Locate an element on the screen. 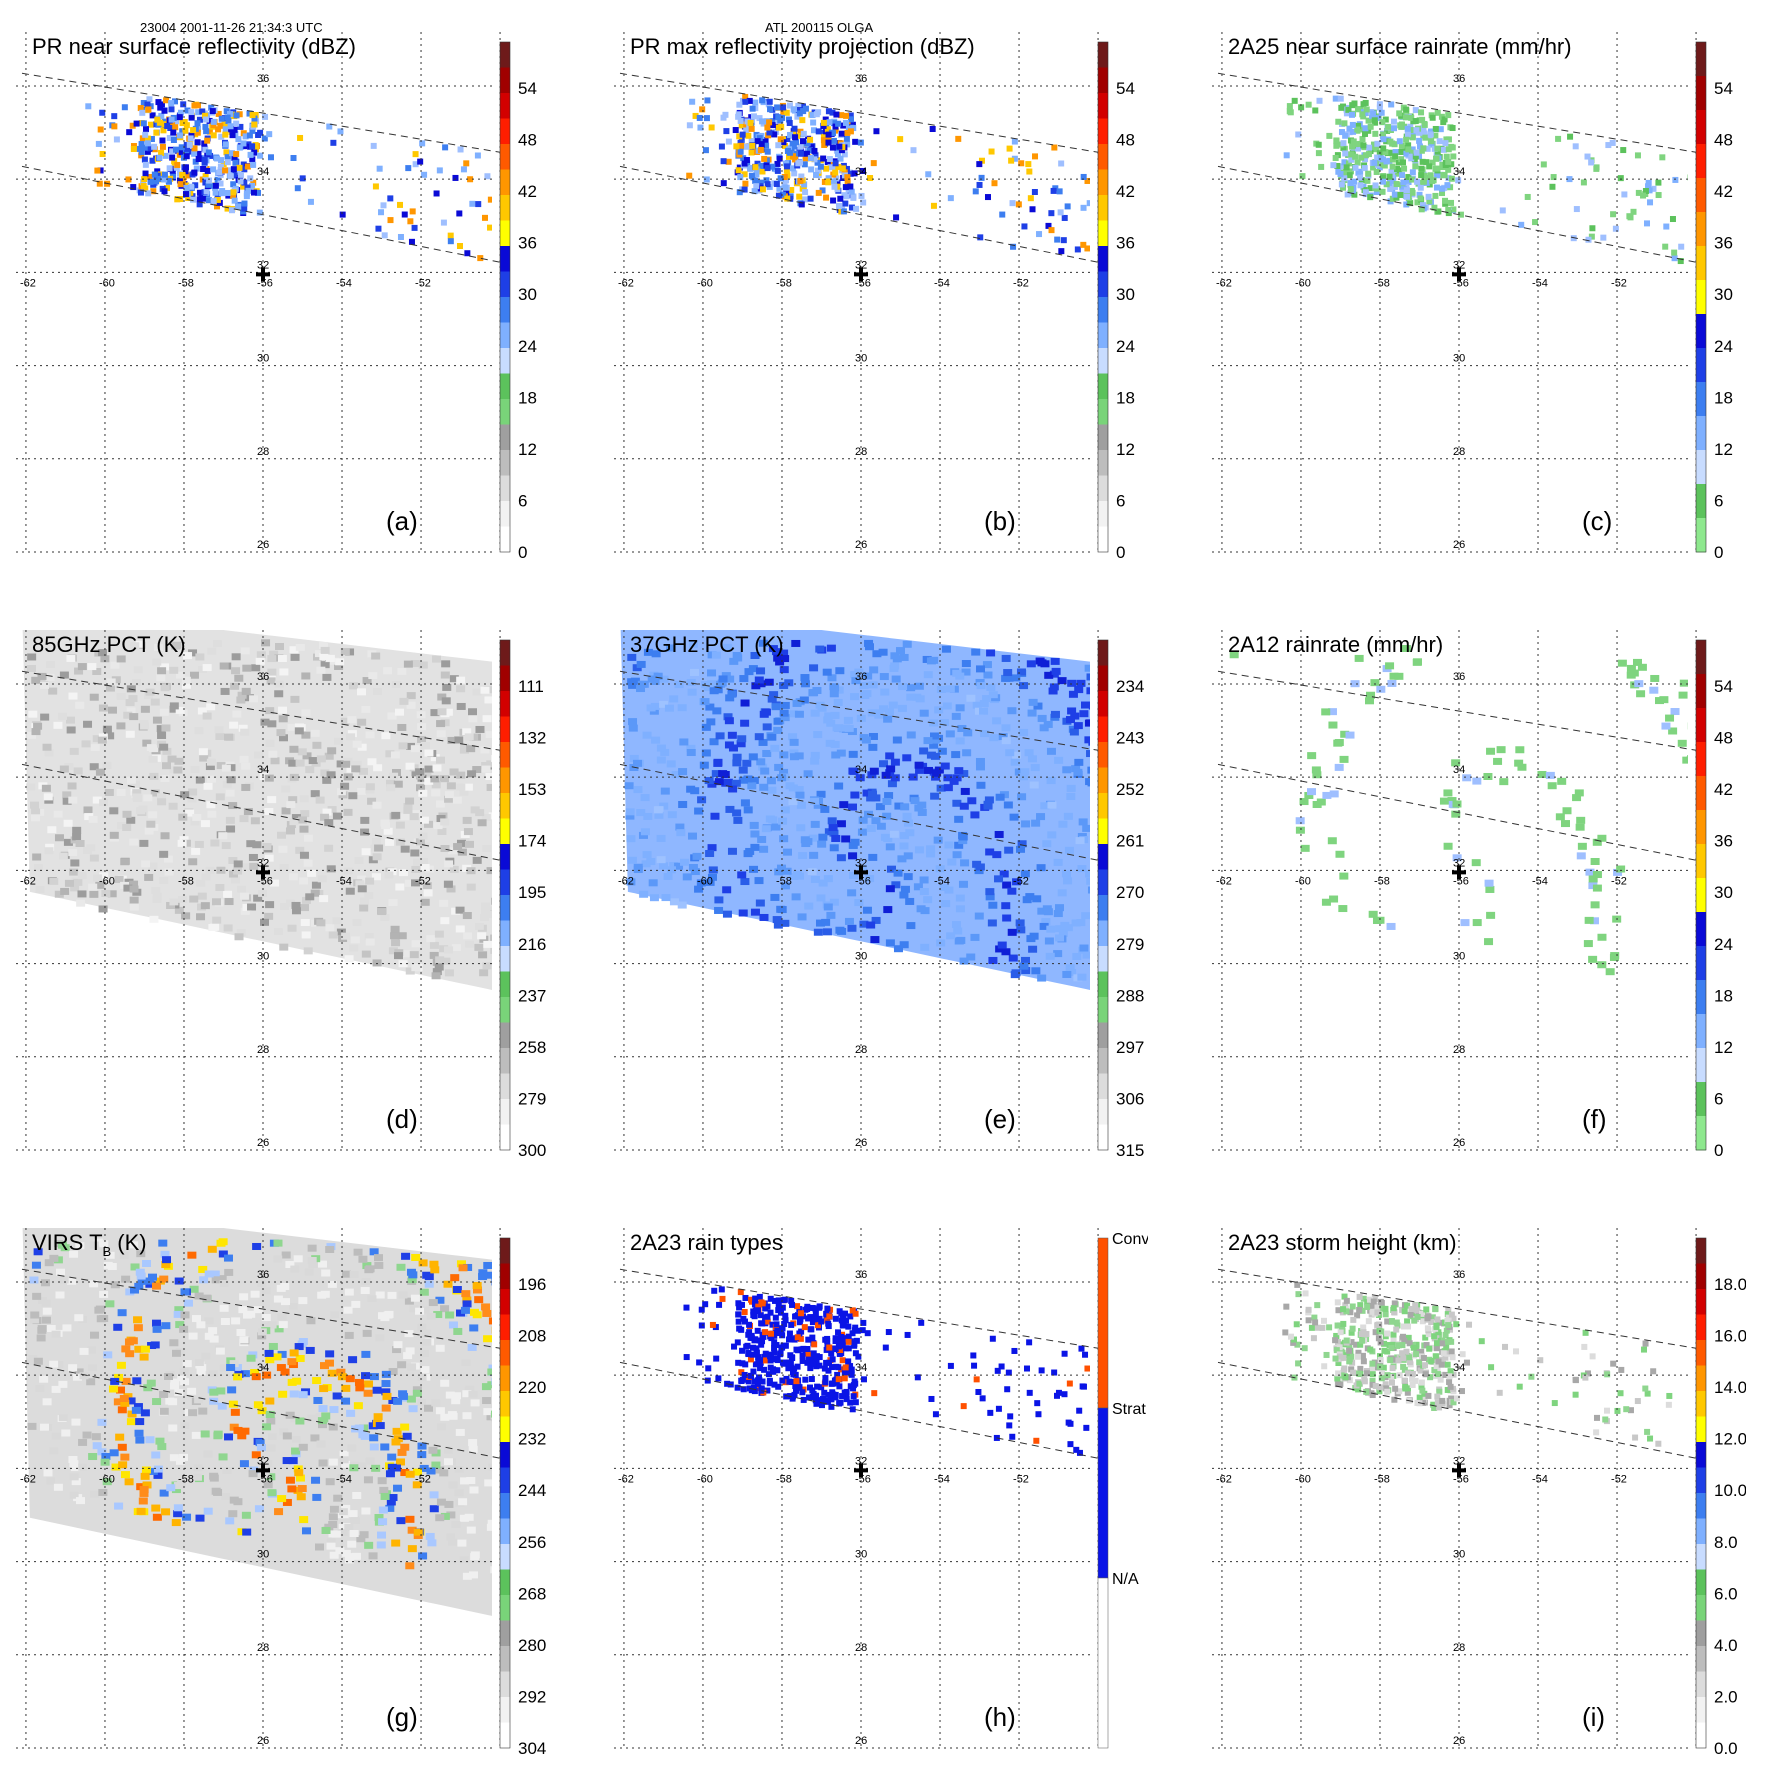 Image resolution: width=1771 pixels, height=1786 pixels. lat-tick-label: 36 is located at coordinates (861, 1275).